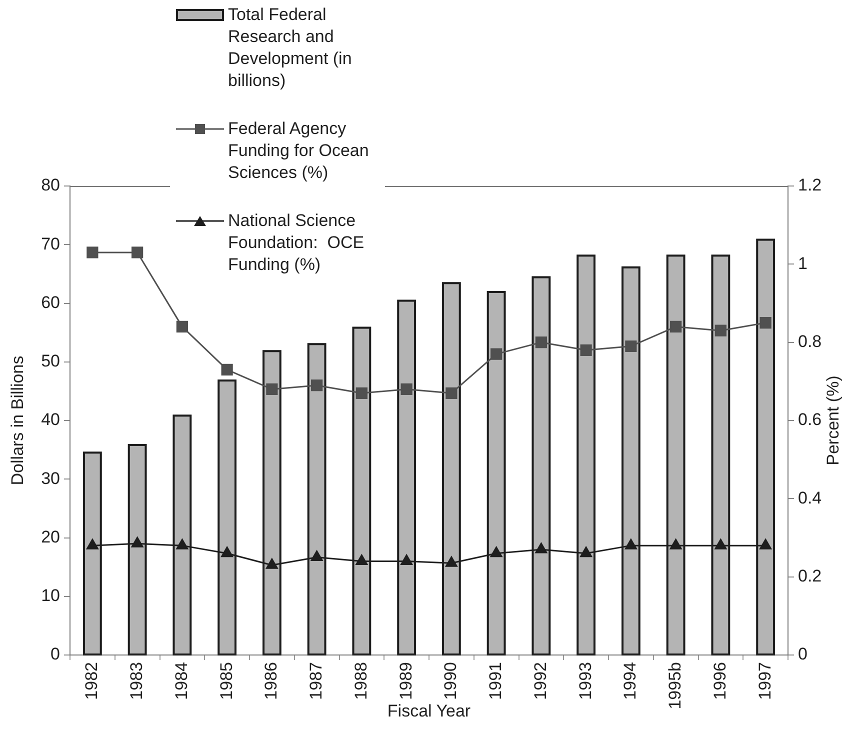  What do you see at coordinates (50, 536) in the screenshot?
I see `y-tick-label: 20` at bounding box center [50, 536].